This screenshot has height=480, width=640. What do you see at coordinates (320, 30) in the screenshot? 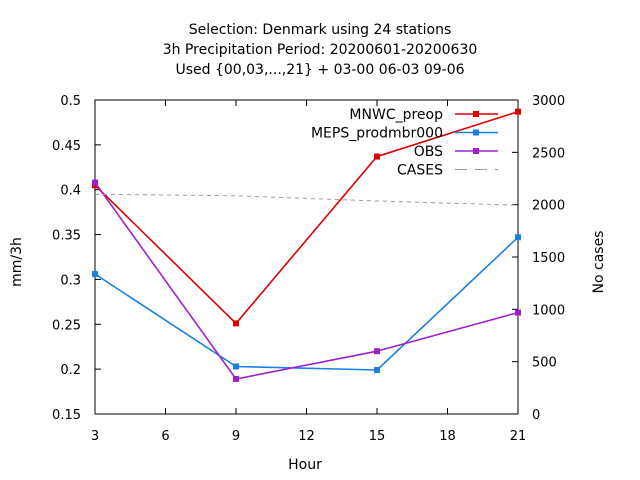
I see `chart-title-line-1: Selection: Denmark using 24 stations` at bounding box center [320, 30].